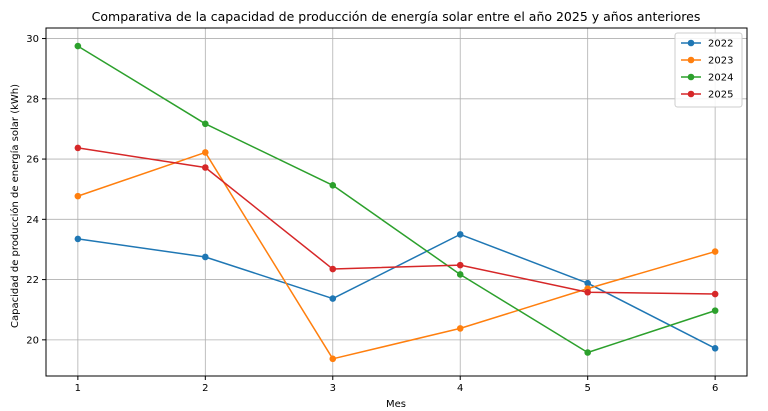  What do you see at coordinates (333, 388) in the screenshot?
I see `x-tick-label: 3` at bounding box center [333, 388].